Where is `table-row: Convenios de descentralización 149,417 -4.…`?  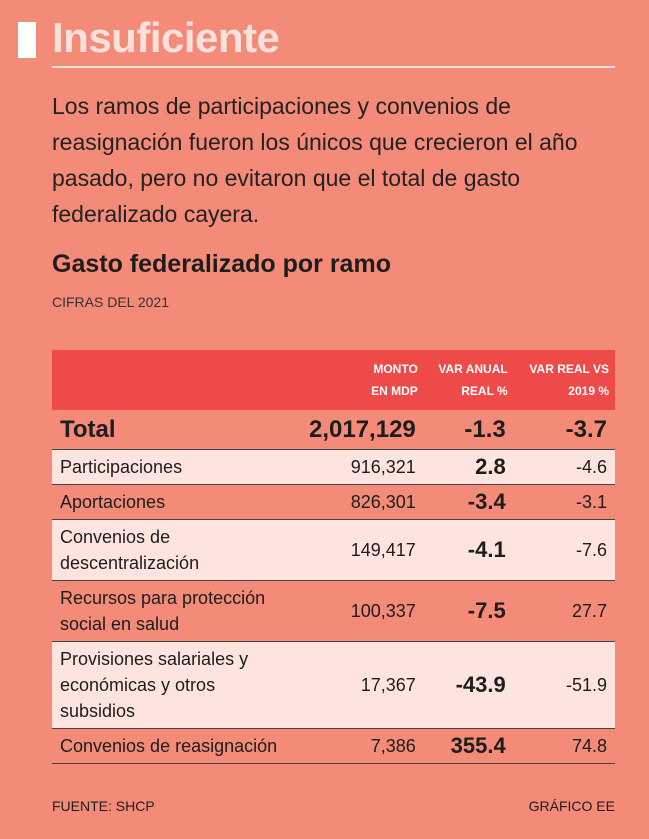 table-row: Convenios de descentralización 149,417 -4.… is located at coordinates (333, 550).